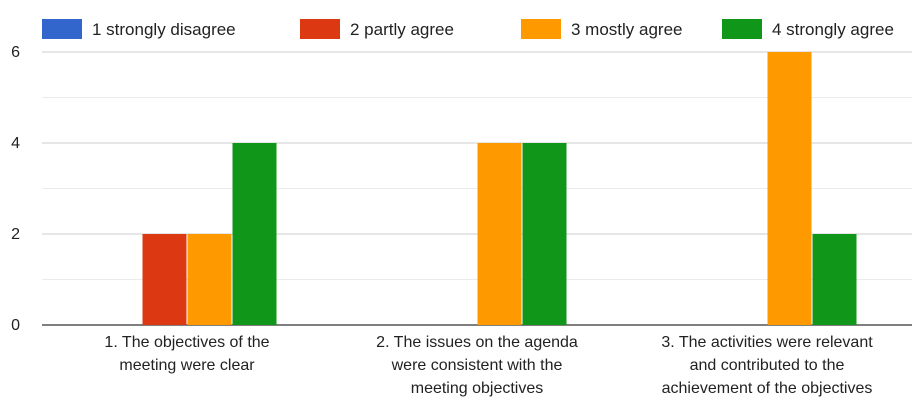 The image size is (918, 415). What do you see at coordinates (15, 325) in the screenshot?
I see `y-tick-label: 0` at bounding box center [15, 325].